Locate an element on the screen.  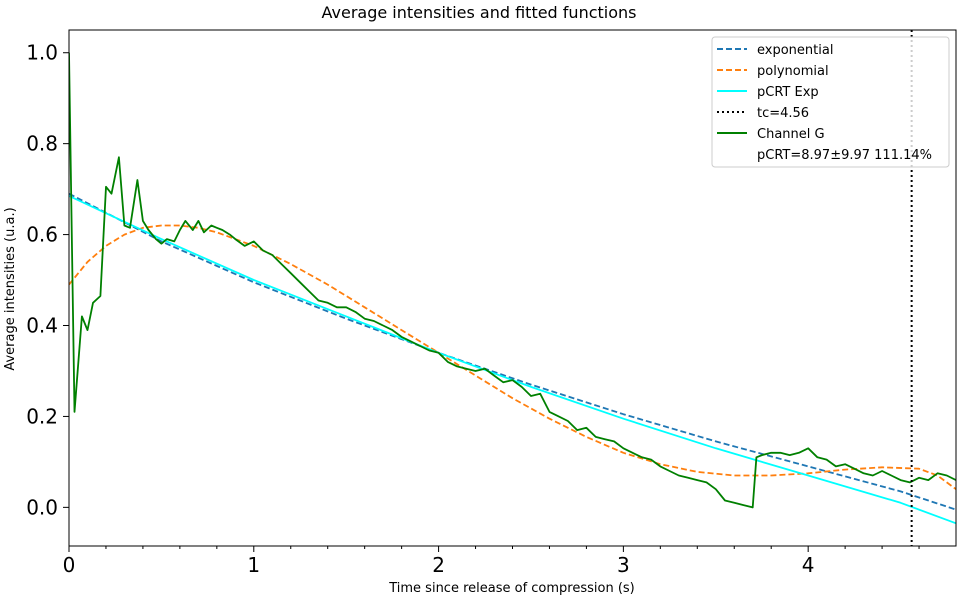
legend-extra-text: pCRT=8.97±9.97 111.14% is located at coordinates (844, 155).